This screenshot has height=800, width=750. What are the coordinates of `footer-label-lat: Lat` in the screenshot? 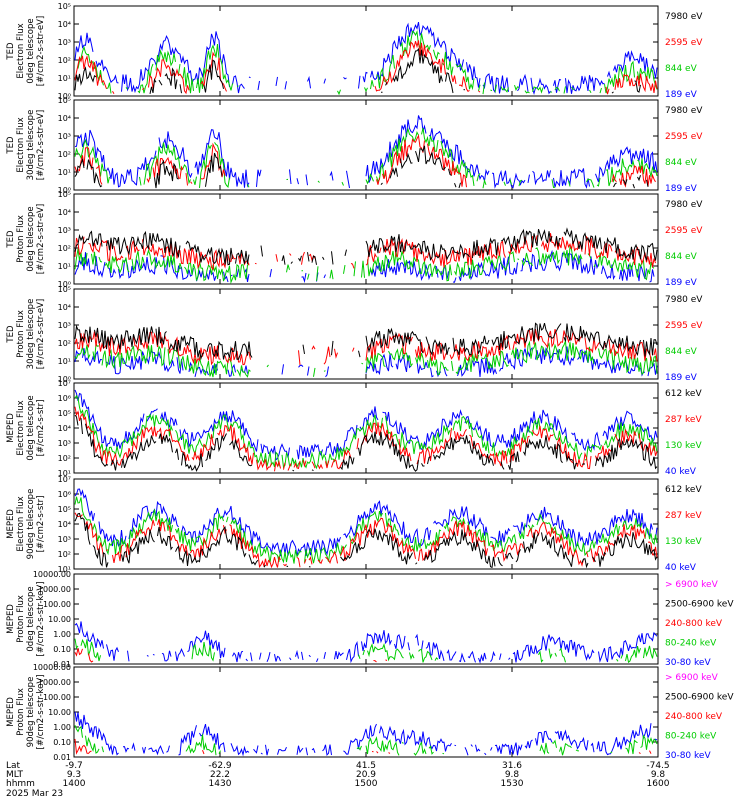 It's located at (13, 766).